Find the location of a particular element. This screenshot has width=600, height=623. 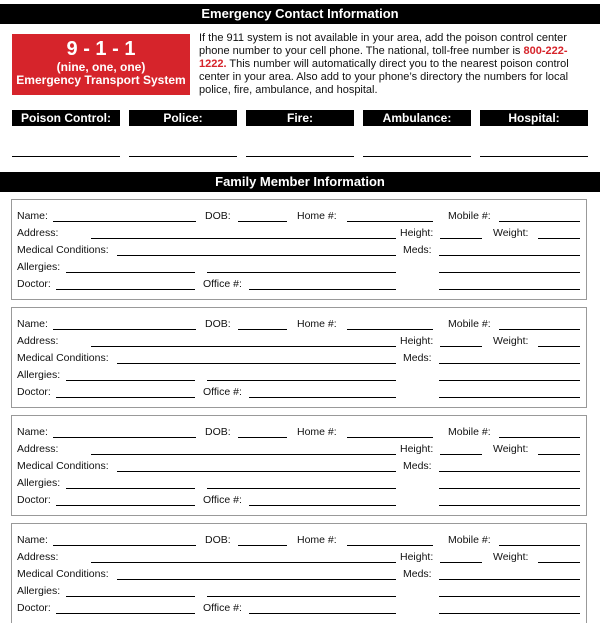

hospital-label: Hospital: is located at coordinates (534, 118).